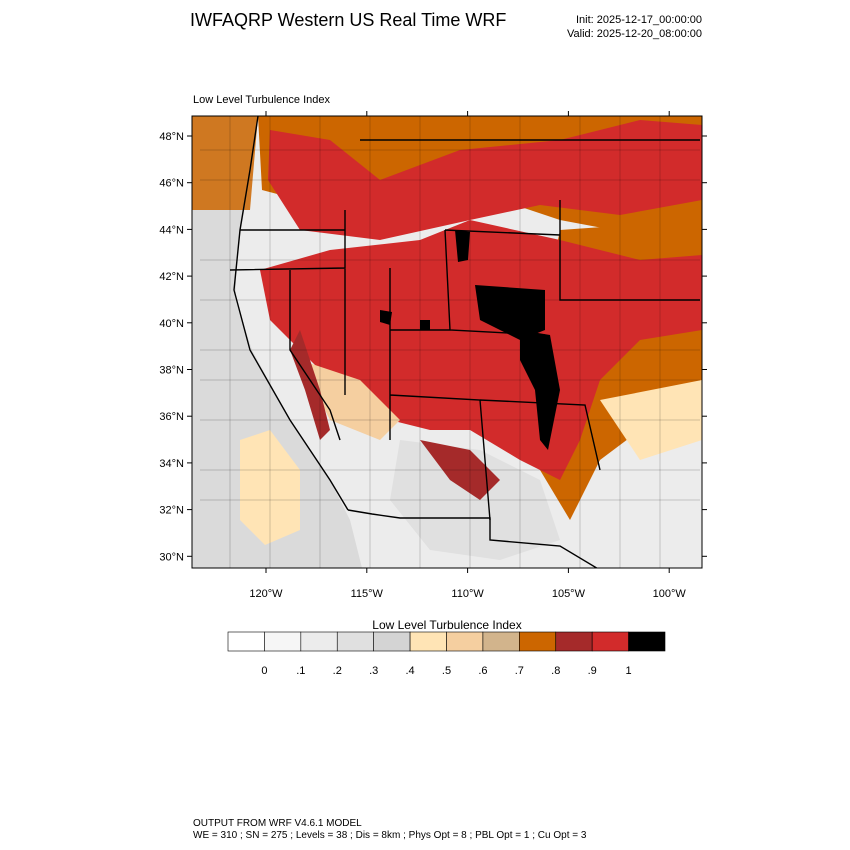 The image size is (850, 850). Describe the element at coordinates (519, 671) in the screenshot. I see `colorbar-label: .7` at that location.